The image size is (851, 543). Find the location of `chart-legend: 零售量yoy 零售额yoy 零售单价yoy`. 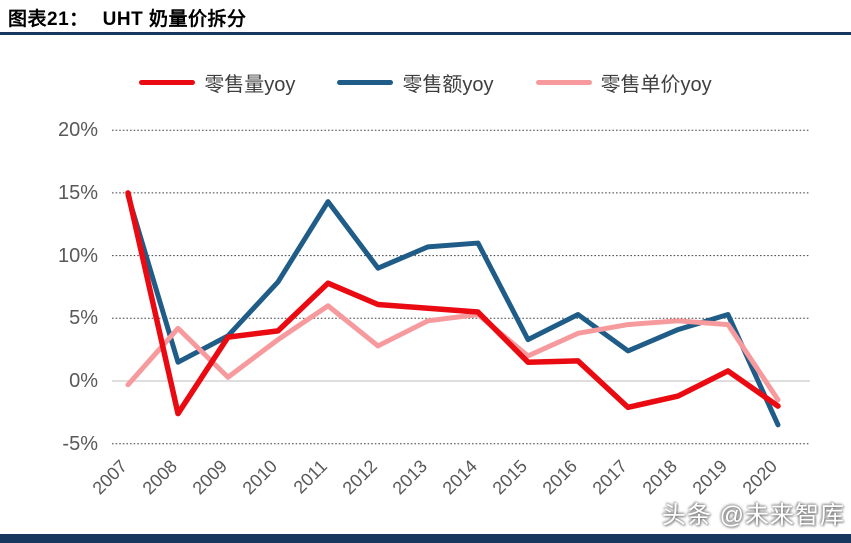

chart-legend: 零售量yoy 零售额yoy 零售单价yoy is located at coordinates (425, 82).